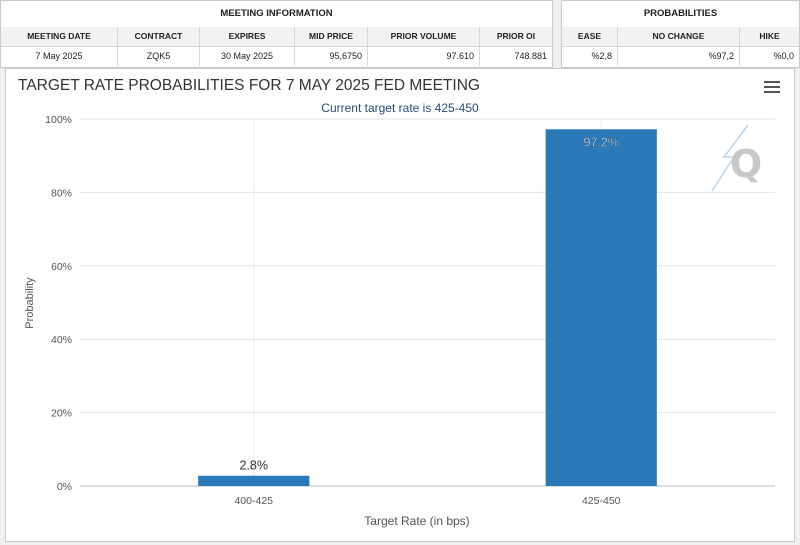 The width and height of the screenshot is (800, 545). Describe the element at coordinates (783, 56) in the screenshot. I see `value-hike: %0,0` at that location.